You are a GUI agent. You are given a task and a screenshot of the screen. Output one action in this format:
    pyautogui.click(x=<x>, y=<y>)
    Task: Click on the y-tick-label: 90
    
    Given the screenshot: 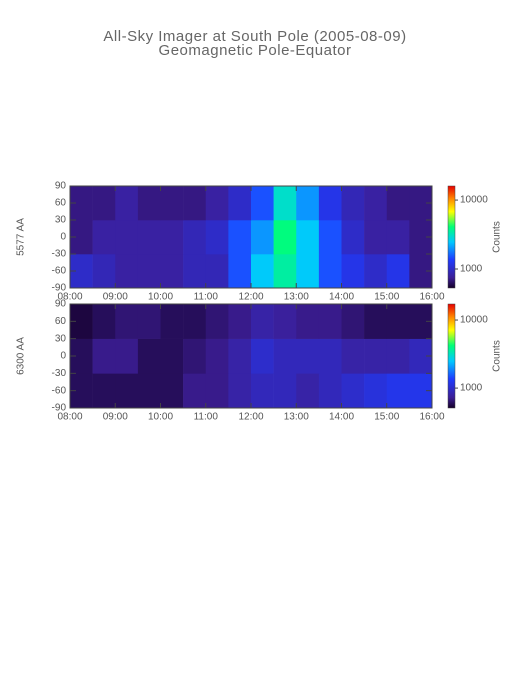 What is the action you would take?
    pyautogui.click(x=61, y=304)
    